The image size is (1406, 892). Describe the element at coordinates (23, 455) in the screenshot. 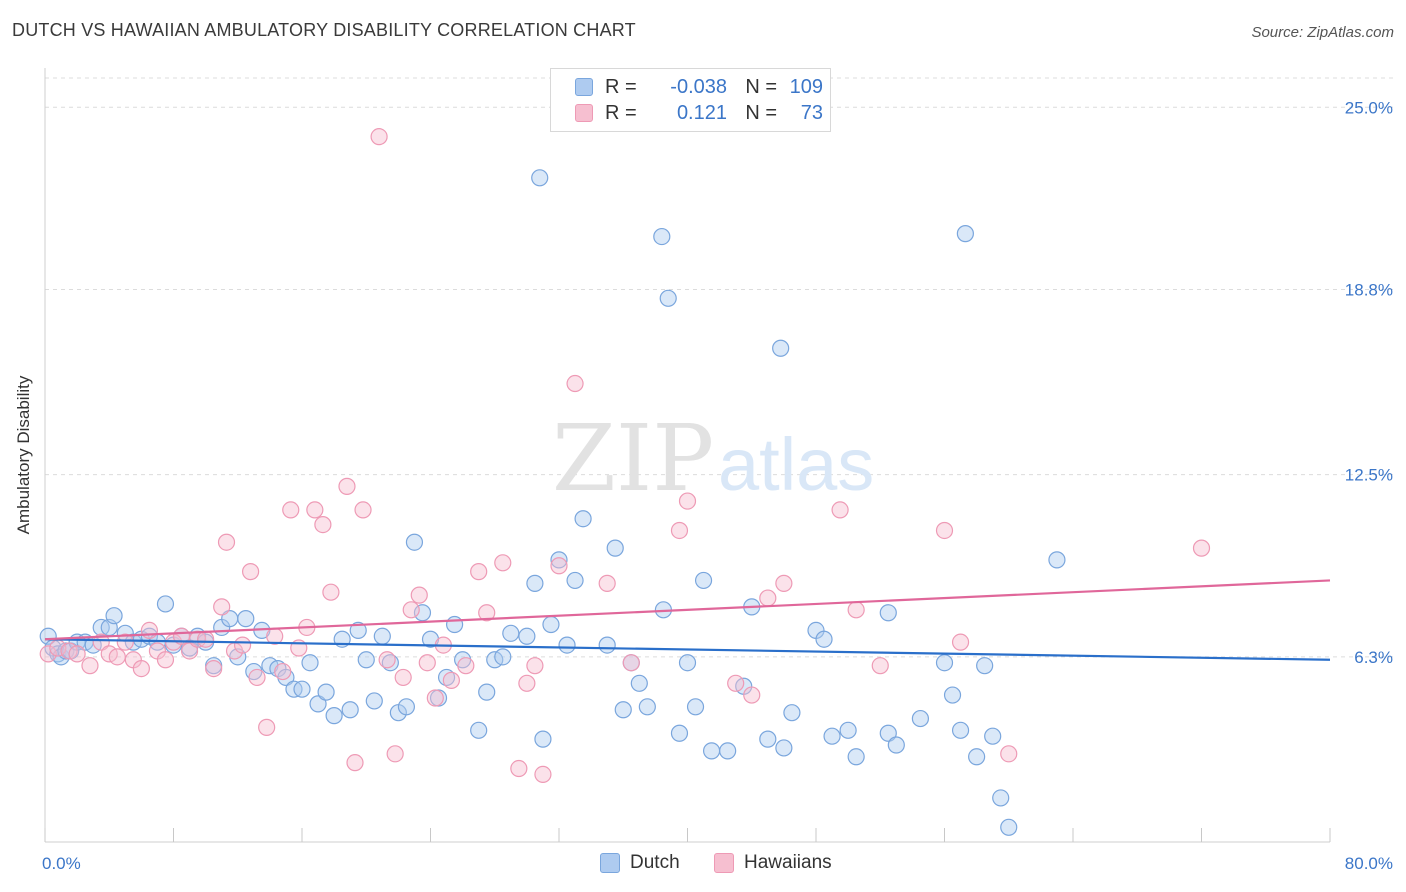

I see `y-axis-label: Ambulatory Disability` at that location.